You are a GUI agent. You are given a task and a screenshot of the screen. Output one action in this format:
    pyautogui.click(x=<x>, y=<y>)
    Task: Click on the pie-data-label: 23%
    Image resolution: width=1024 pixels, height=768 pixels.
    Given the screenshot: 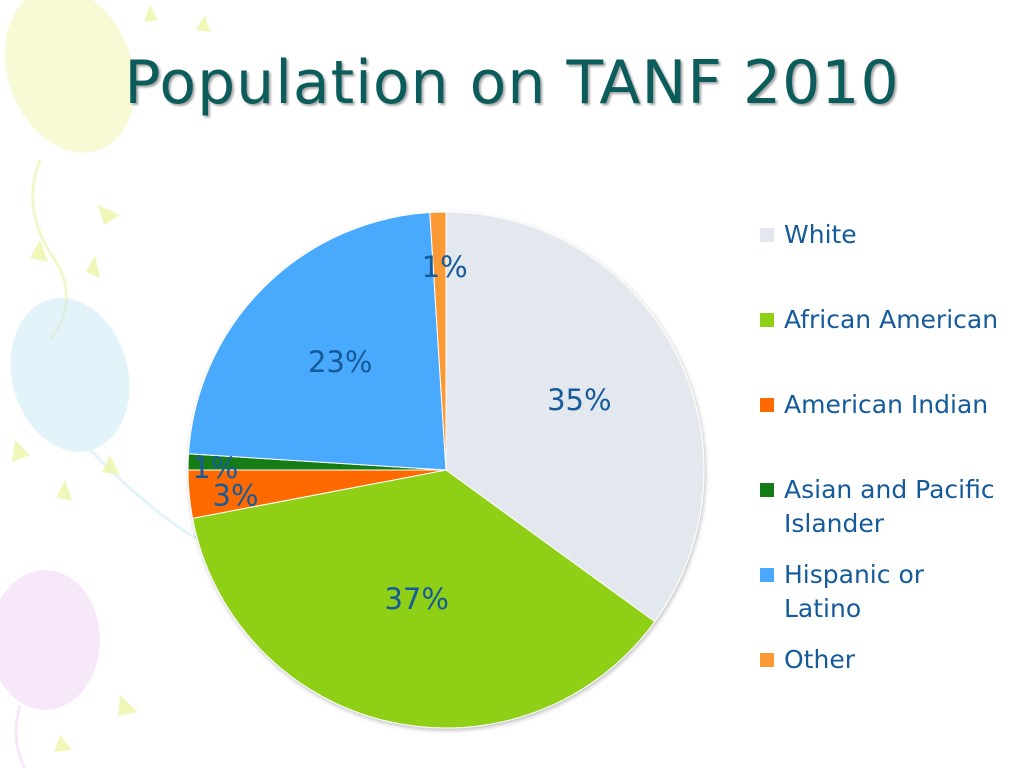 What is the action you would take?
    pyautogui.click(x=340, y=362)
    